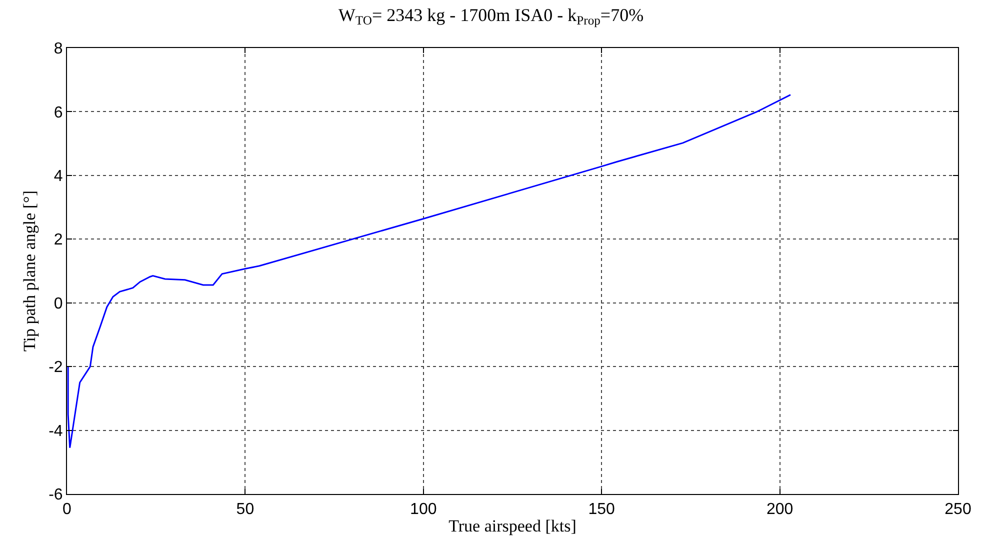 This screenshot has width=982, height=552. Describe the element at coordinates (58, 303) in the screenshot. I see `y-tick-label: 0` at that location.